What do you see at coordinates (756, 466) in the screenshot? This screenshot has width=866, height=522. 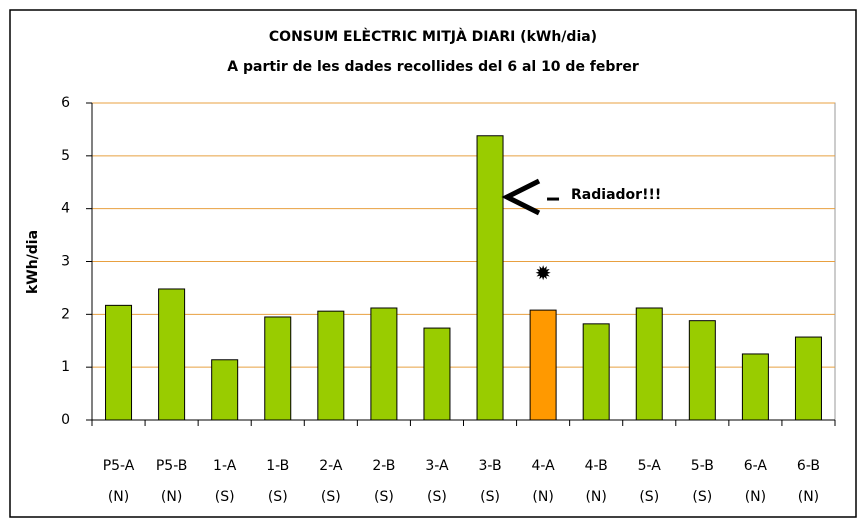 I see `x-tick-label: 6-A` at bounding box center [756, 466].